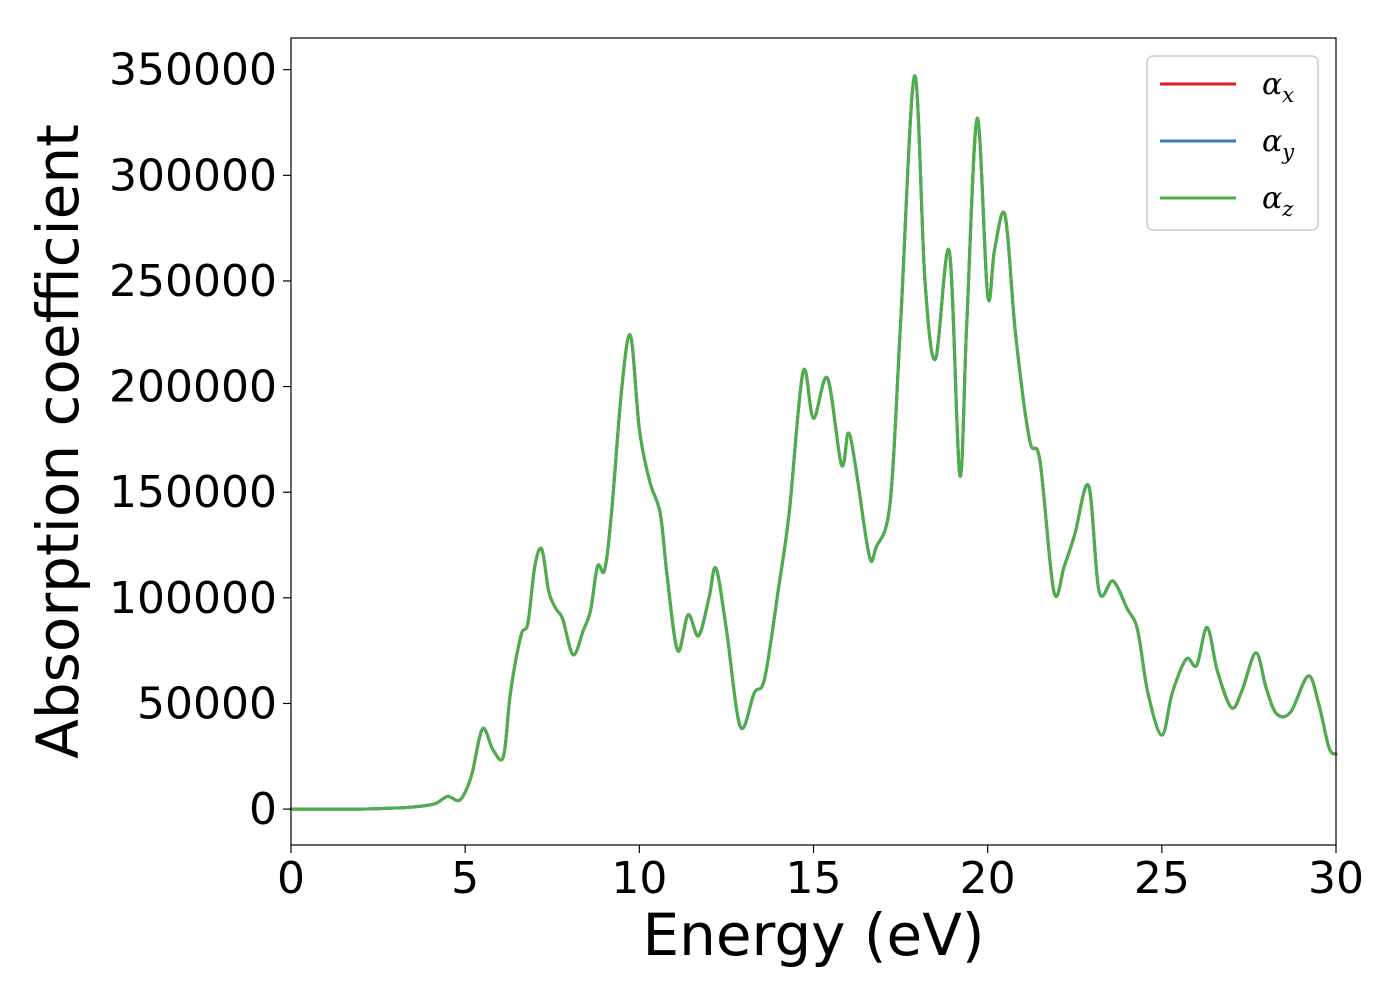 The height and width of the screenshot is (1000, 1400). I want to click on x-tick-label: 0, so click(291, 878).